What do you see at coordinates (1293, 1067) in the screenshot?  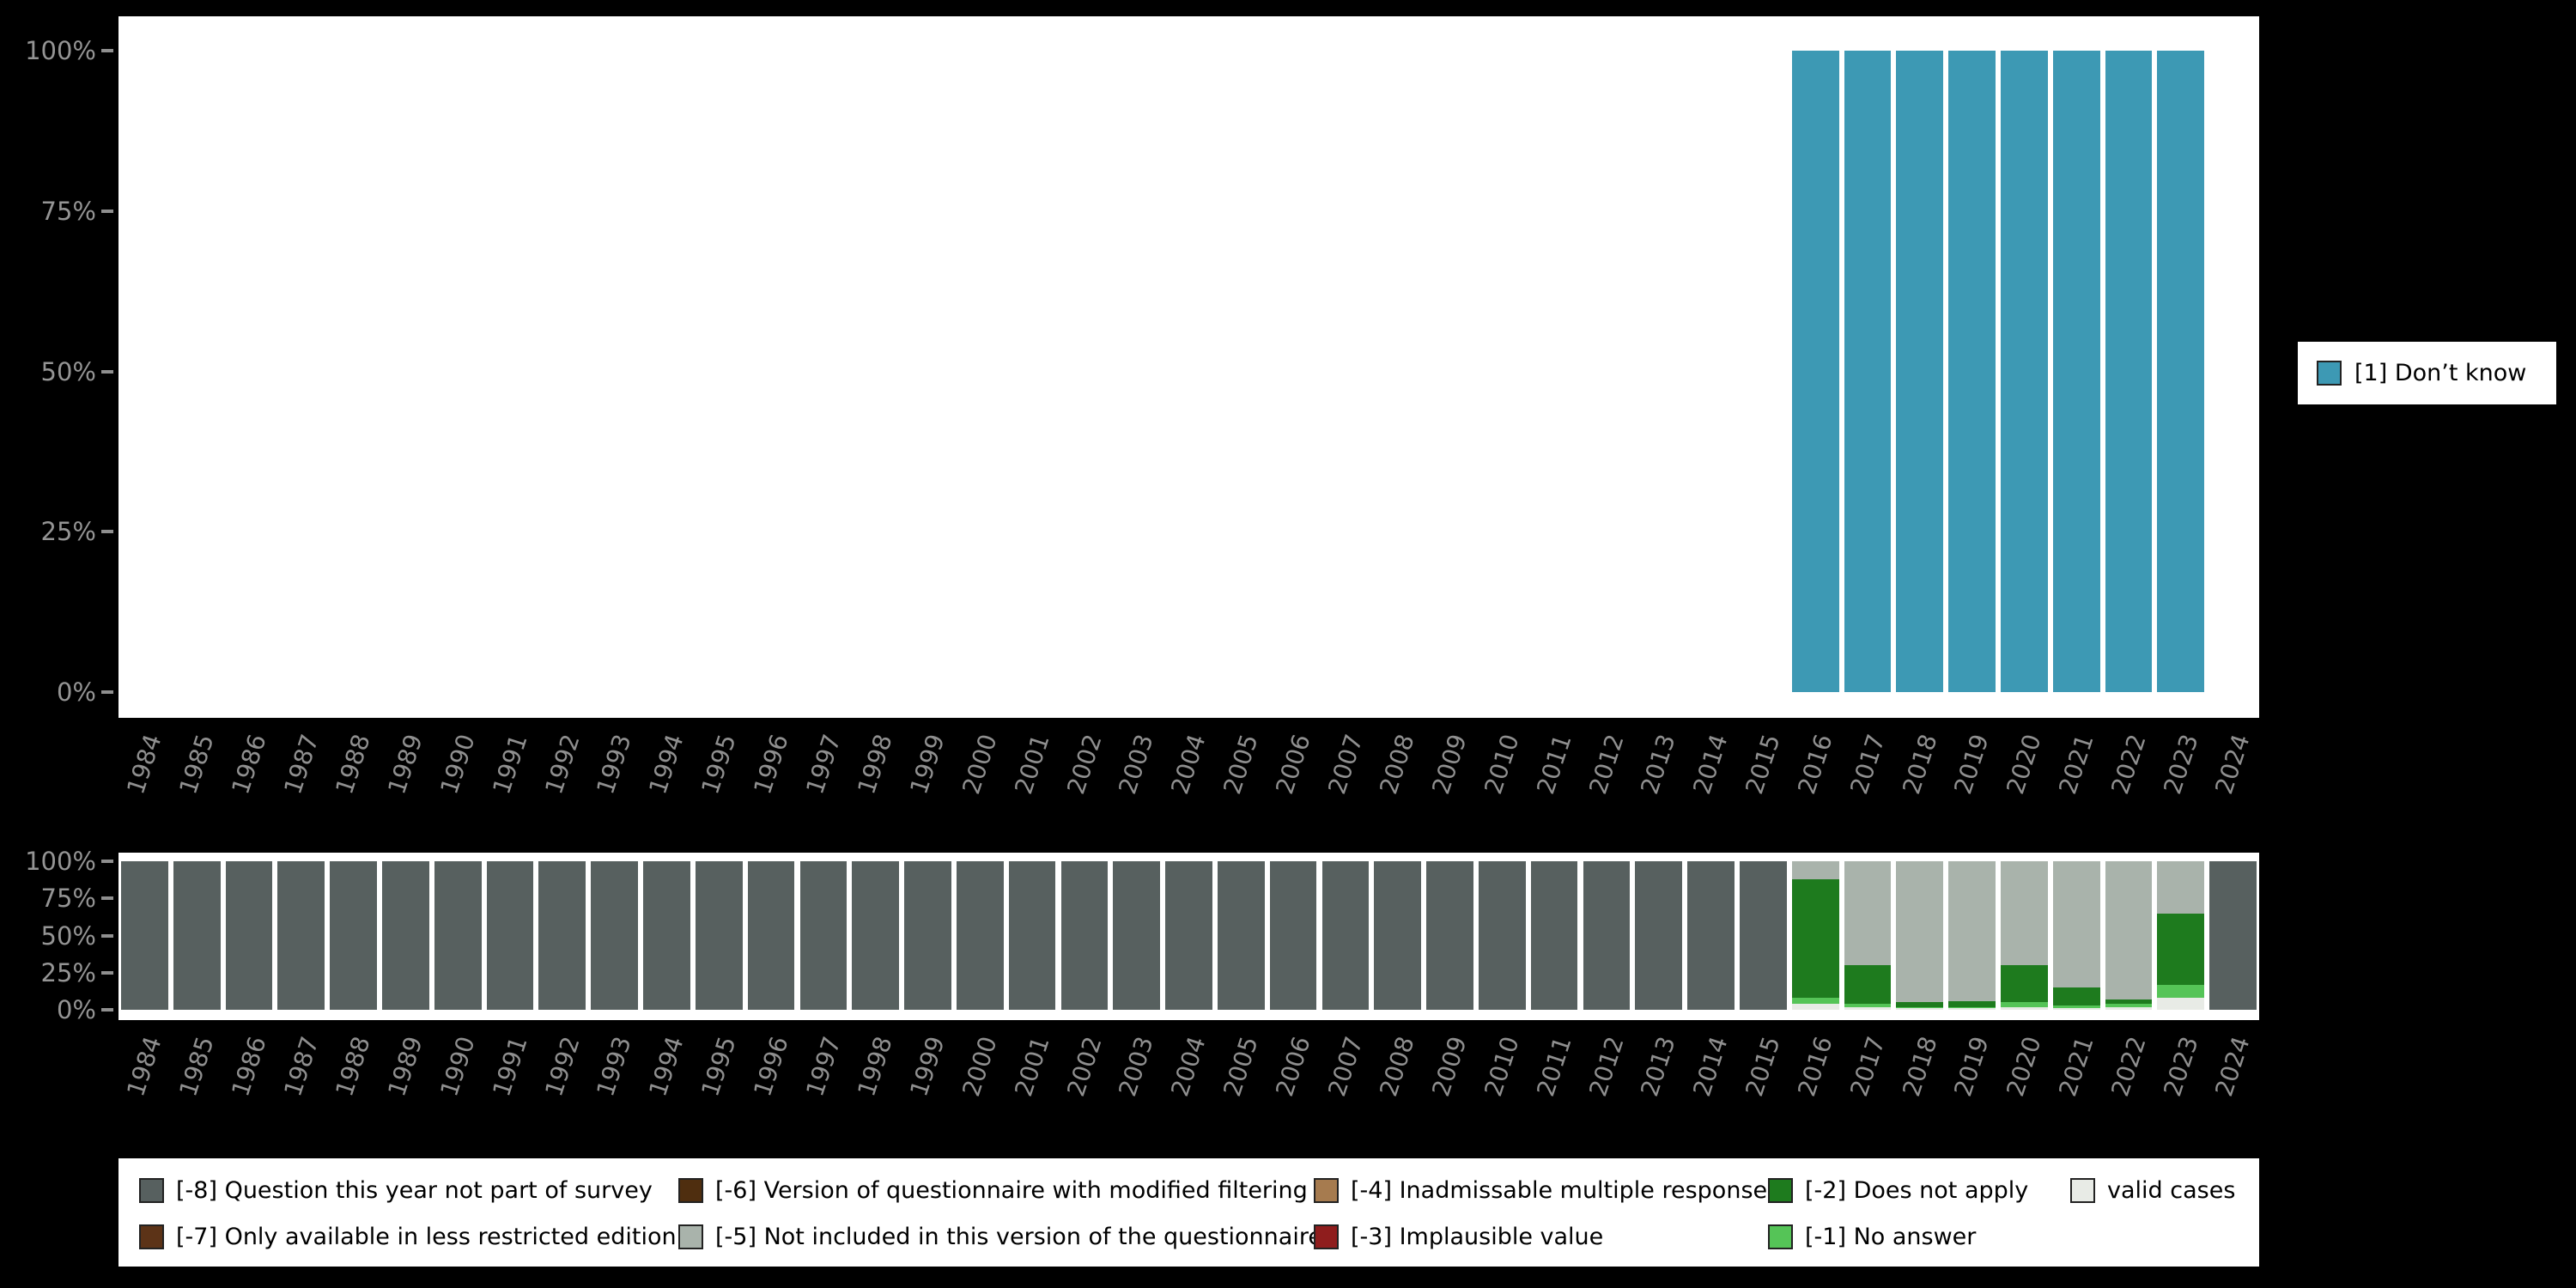 I see `x-axis-year-label: 2006` at bounding box center [1293, 1067].